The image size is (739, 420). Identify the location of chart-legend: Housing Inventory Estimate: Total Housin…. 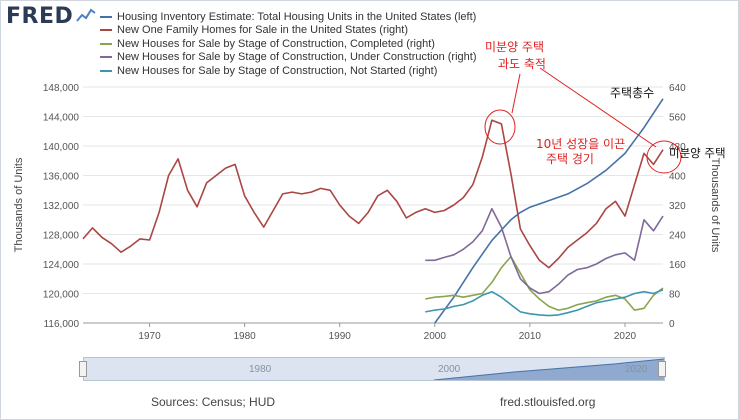
(288, 44).